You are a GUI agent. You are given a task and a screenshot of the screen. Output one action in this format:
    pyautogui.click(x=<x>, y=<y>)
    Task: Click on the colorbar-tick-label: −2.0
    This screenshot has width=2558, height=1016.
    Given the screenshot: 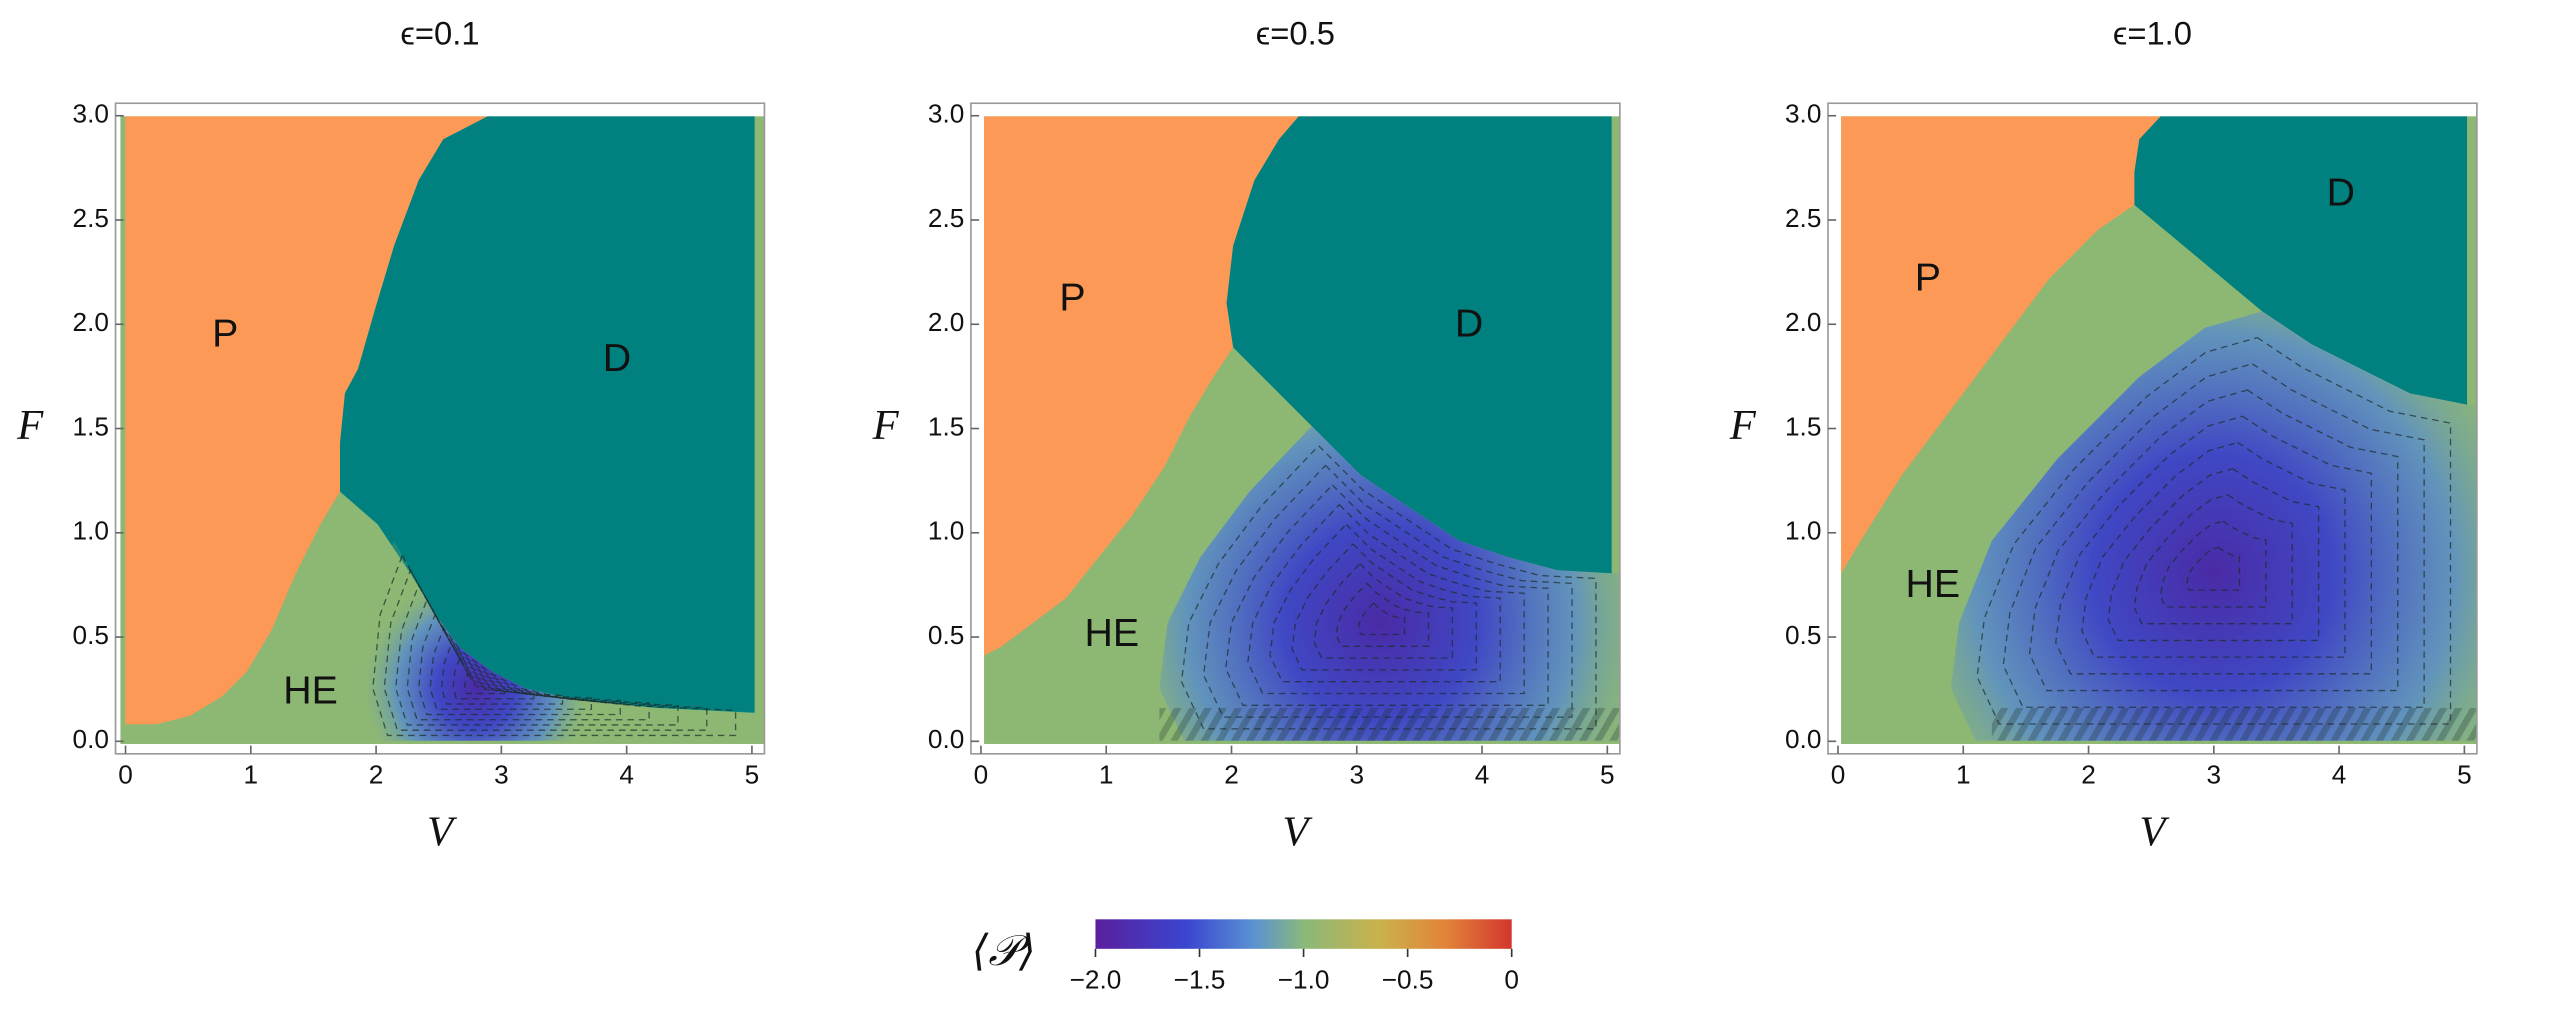 What is the action you would take?
    pyautogui.click(x=1096, y=980)
    